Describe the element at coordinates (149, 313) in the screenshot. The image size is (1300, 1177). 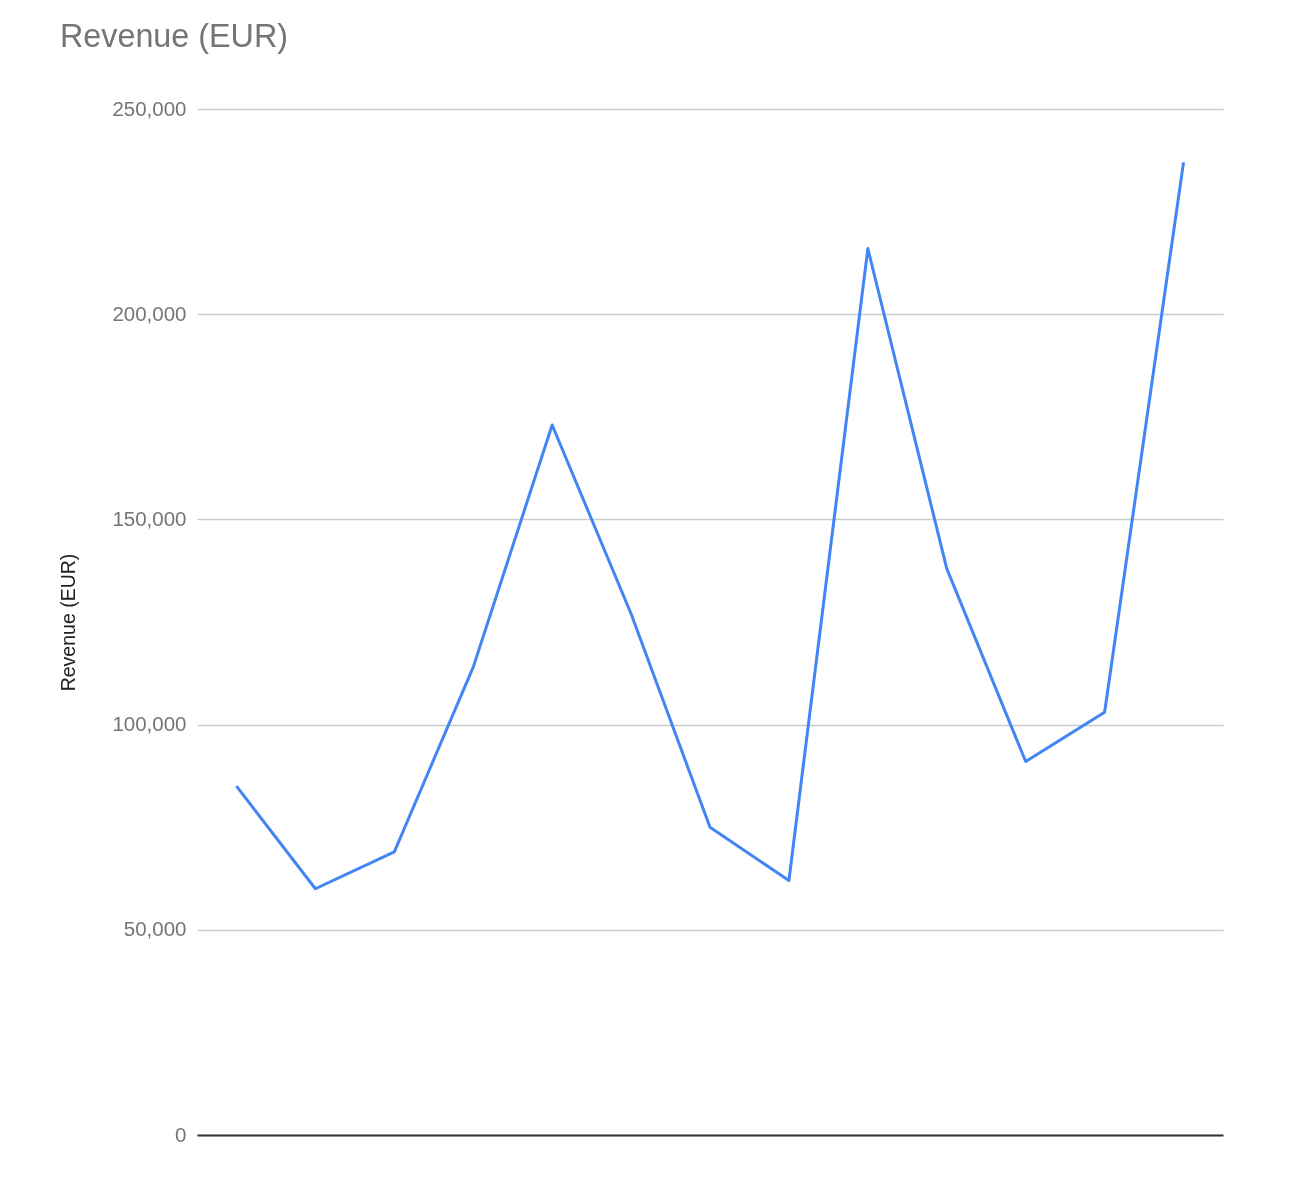
I see `y-tick-label: 200,000` at that location.